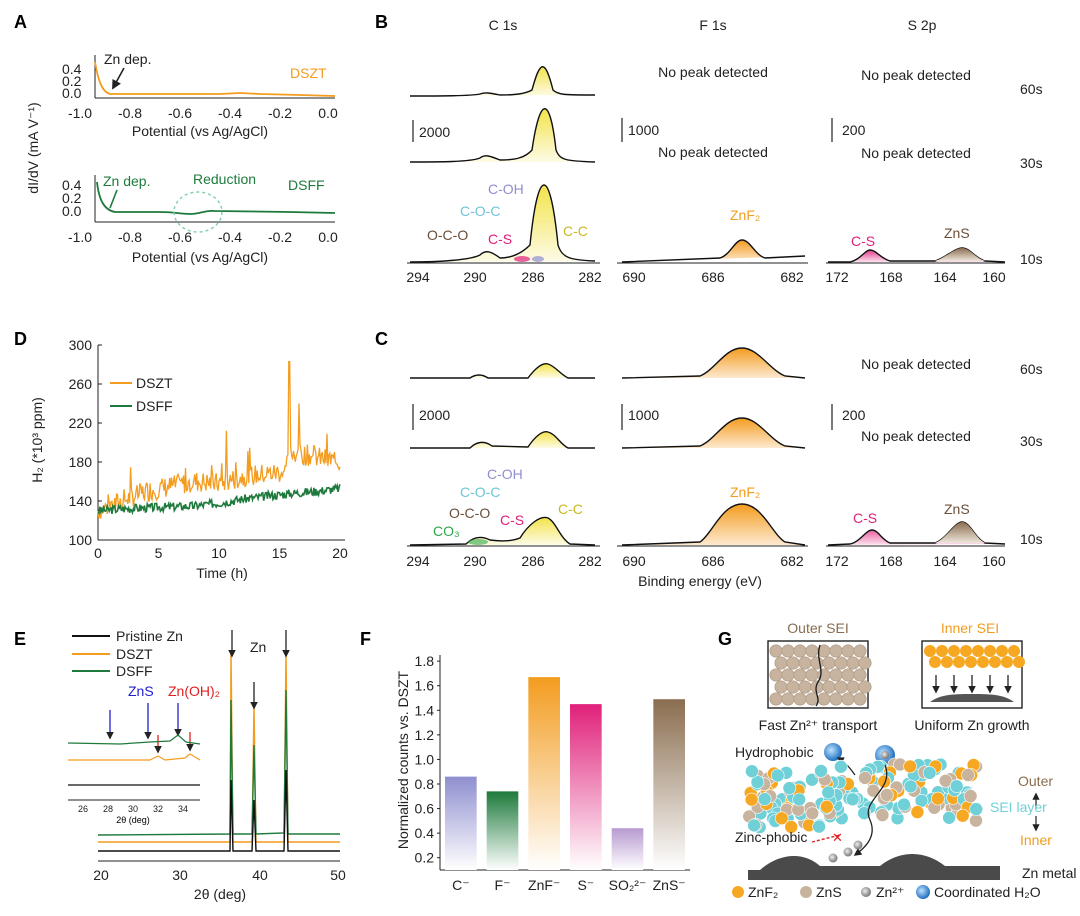  I want to click on label-o-c-o-c: O-C-O, so click(469, 513).